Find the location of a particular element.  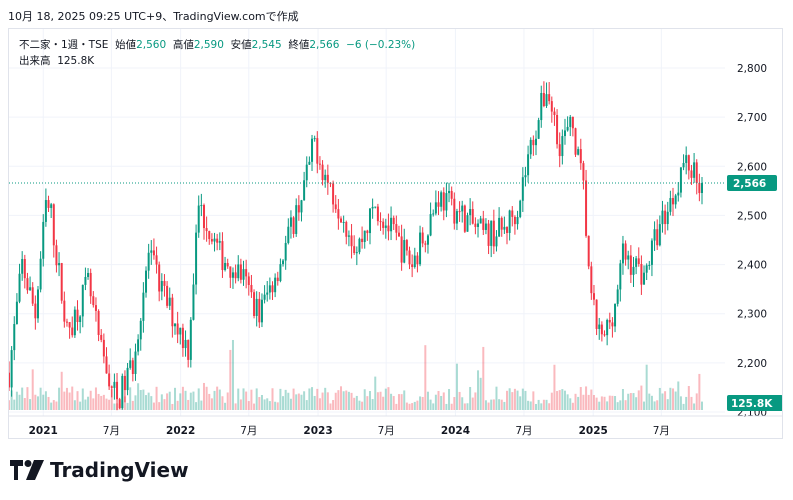

symbol-label: 不二家・1週・TSE is located at coordinates (64, 45).